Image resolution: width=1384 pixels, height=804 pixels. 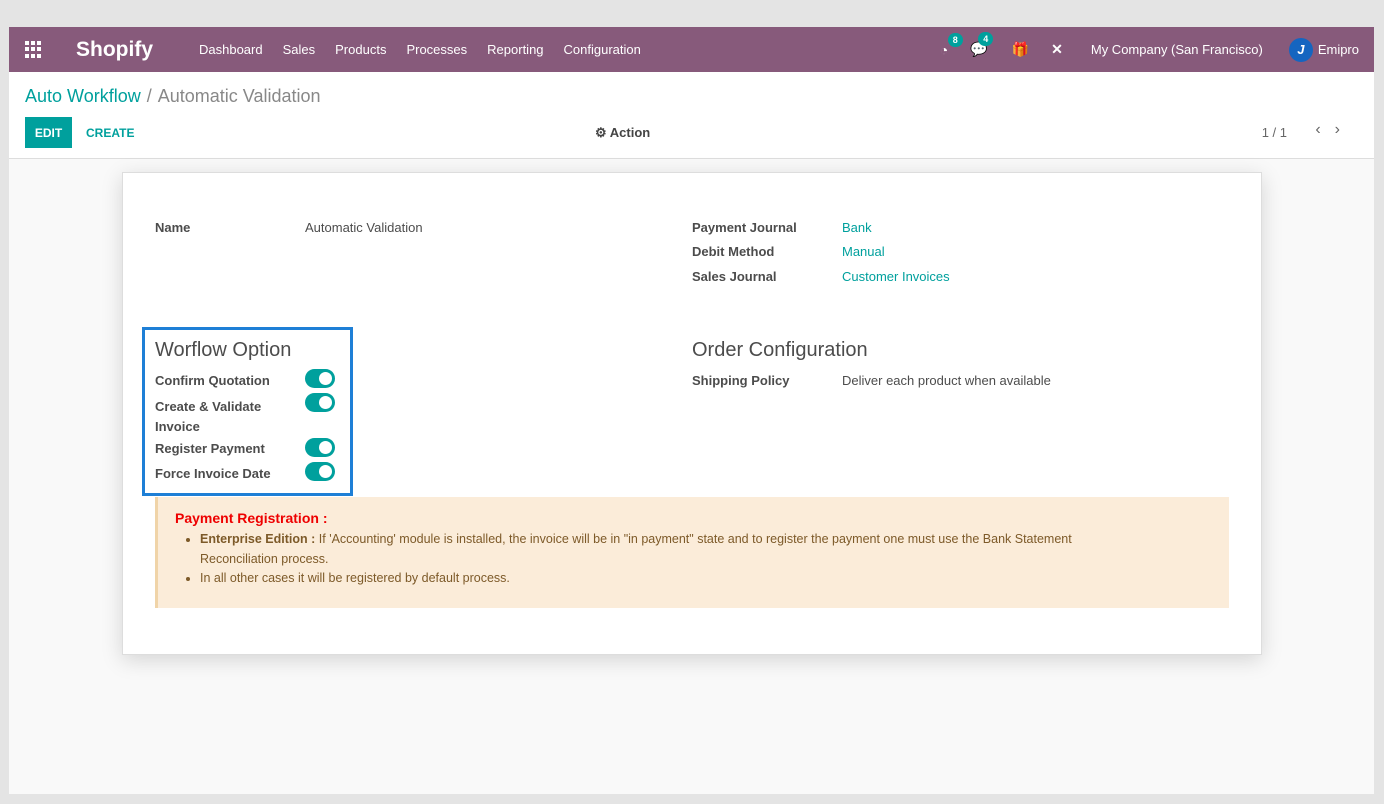 I want to click on tools-icon: ✕, so click(x=1057, y=49).